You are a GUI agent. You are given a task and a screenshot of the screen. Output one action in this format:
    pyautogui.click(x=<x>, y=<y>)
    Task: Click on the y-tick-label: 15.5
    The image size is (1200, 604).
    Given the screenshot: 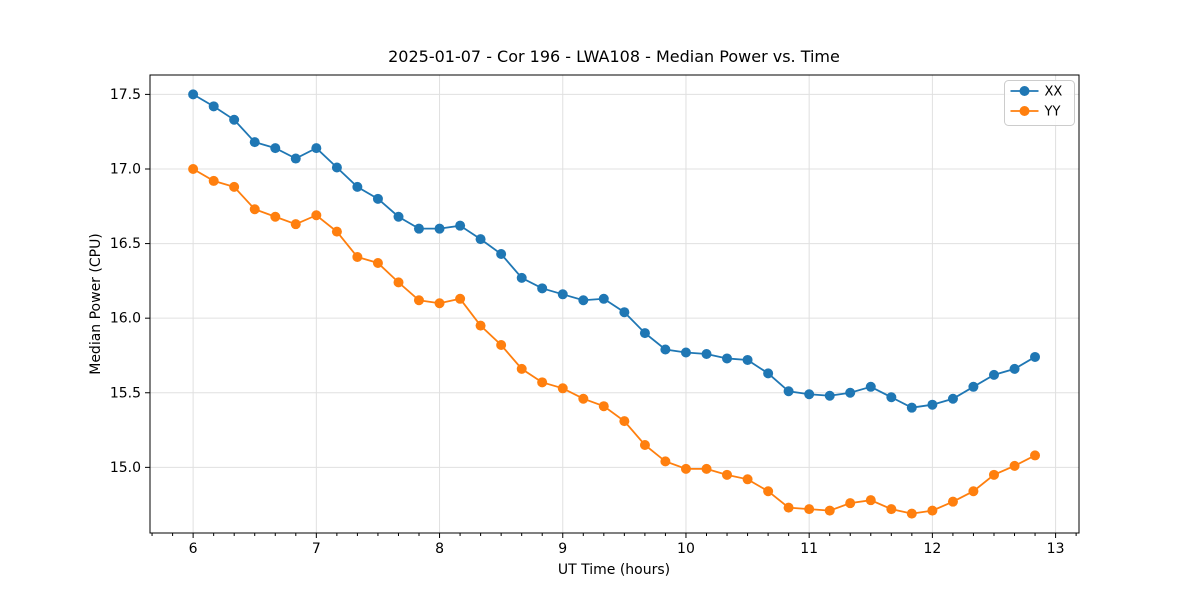 What is the action you would take?
    pyautogui.click(x=125, y=393)
    